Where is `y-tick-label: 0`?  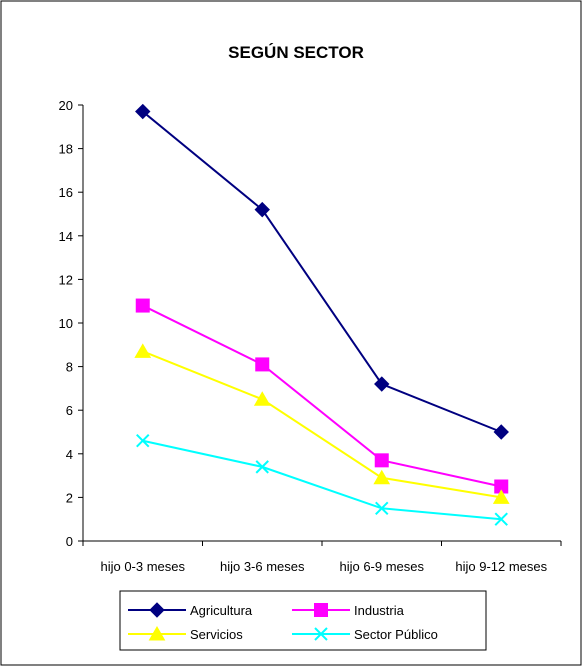
y-tick-label: 0 is located at coordinates (69, 541).